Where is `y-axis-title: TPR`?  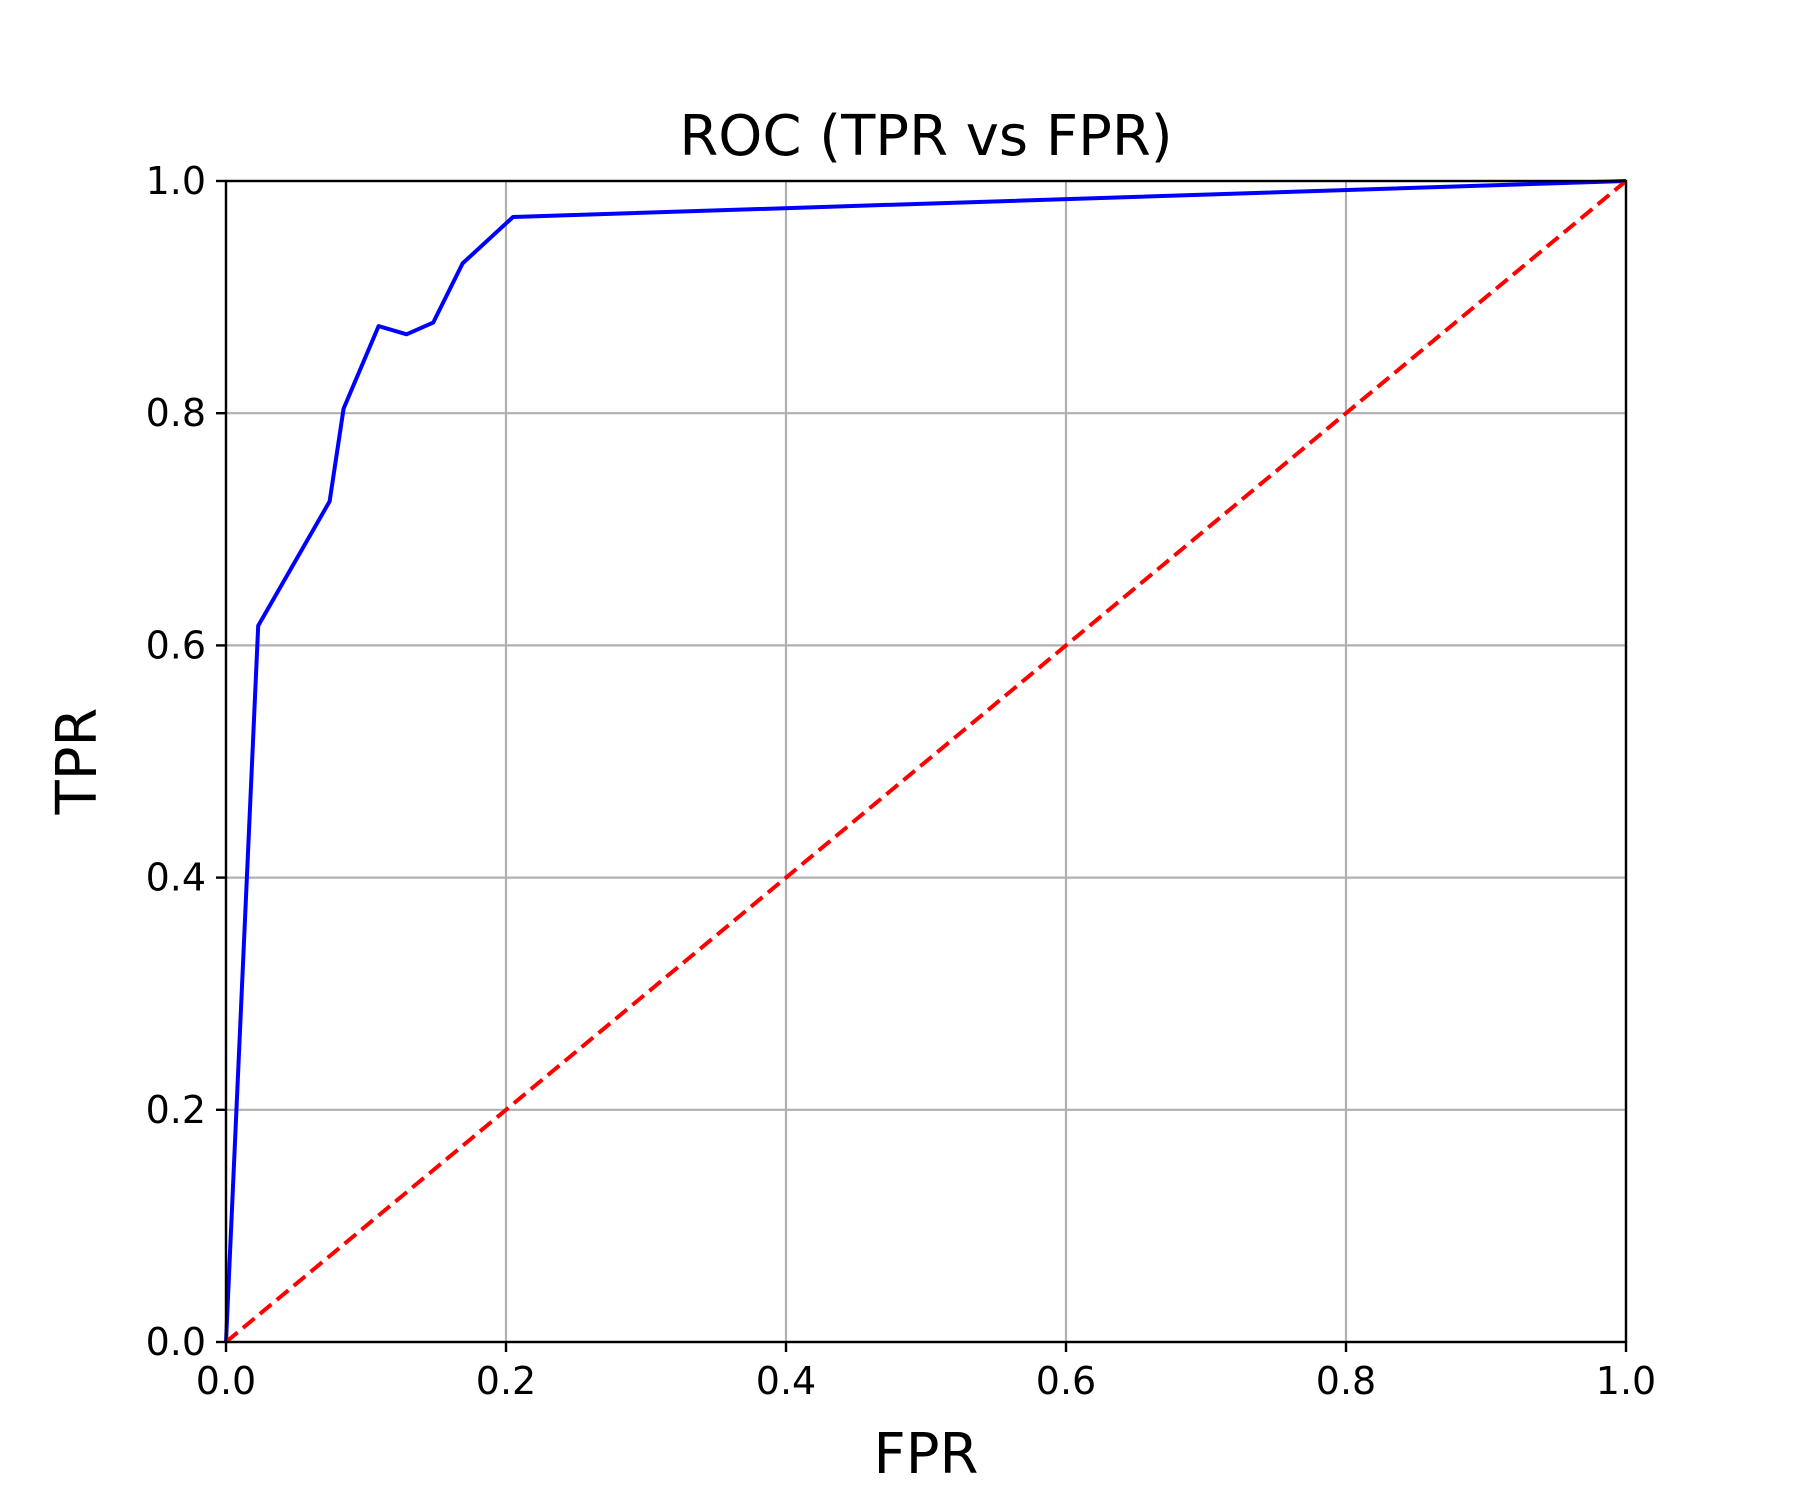 y-axis-title: TPR is located at coordinates (77, 762).